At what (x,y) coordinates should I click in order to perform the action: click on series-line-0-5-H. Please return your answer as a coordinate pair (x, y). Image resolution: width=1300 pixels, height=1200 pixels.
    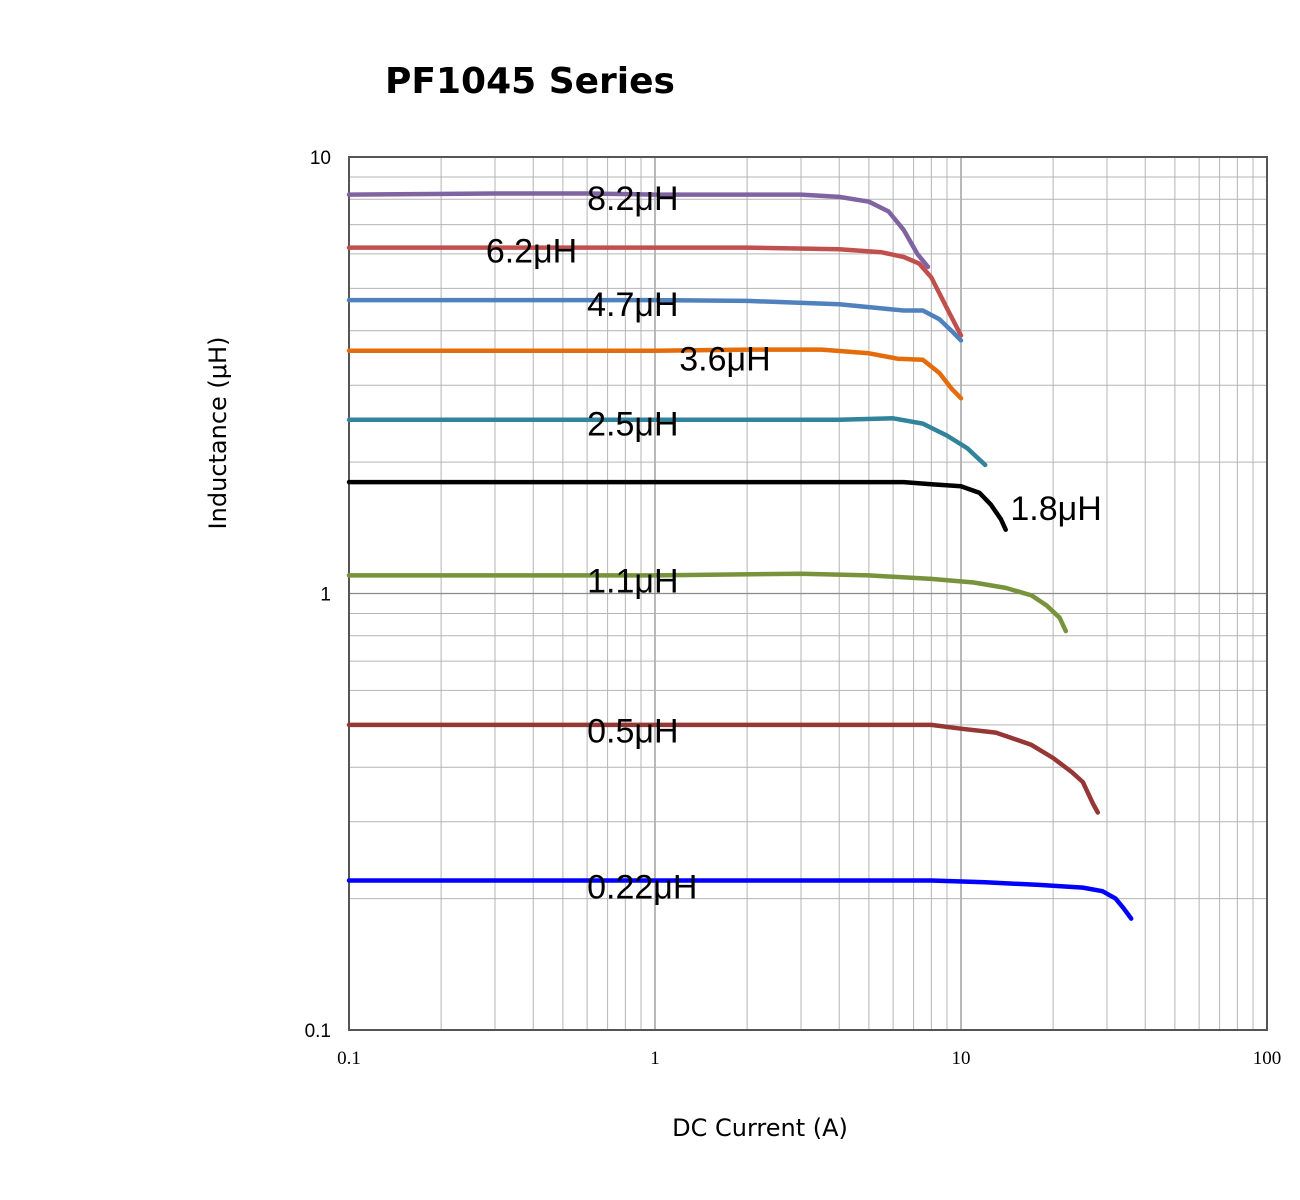
    Looking at the image, I should click on (723, 768).